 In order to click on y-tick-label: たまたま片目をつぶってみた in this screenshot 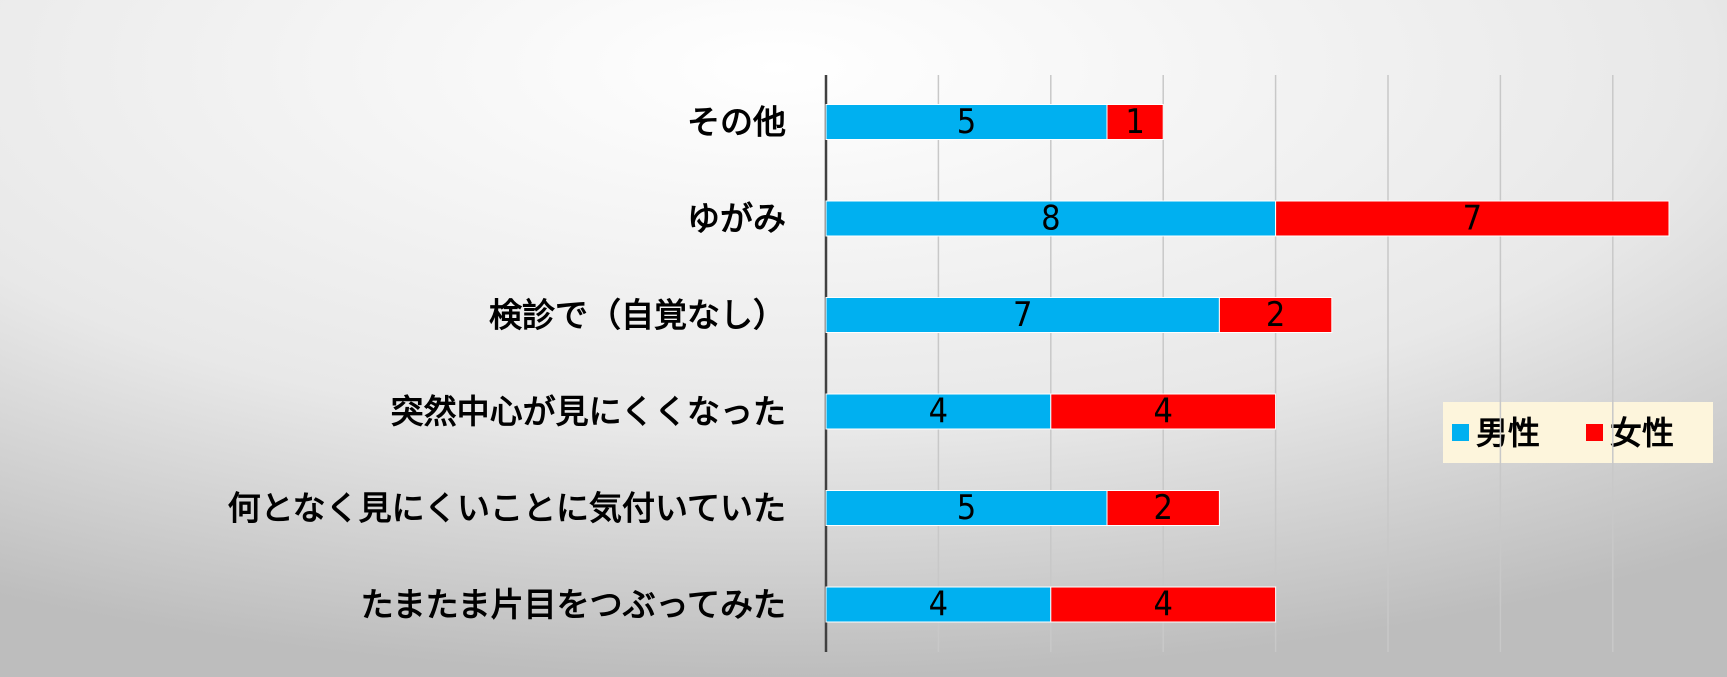, I will do `click(573, 604)`.